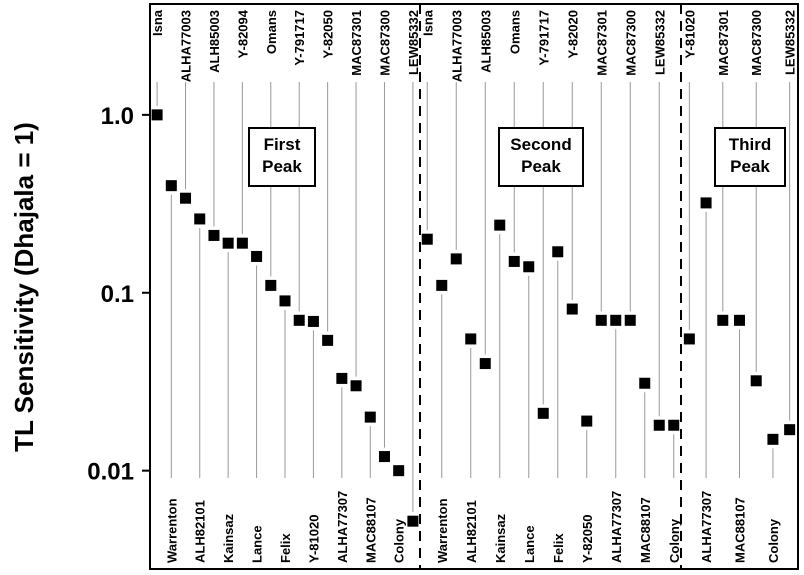 This screenshot has height=575, width=804. I want to click on y-axis-ticks: 1.0 0.1 0.01, so click(118, 294).